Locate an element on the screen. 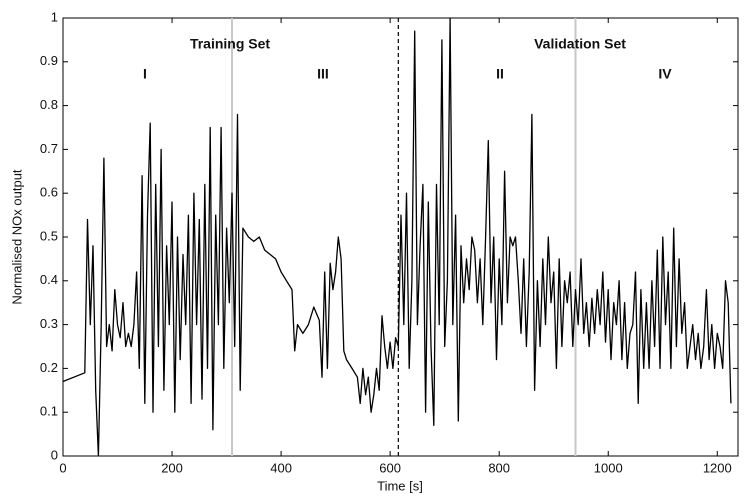 This screenshot has width=745, height=497. y-tick-label: 1 is located at coordinates (54, 16).